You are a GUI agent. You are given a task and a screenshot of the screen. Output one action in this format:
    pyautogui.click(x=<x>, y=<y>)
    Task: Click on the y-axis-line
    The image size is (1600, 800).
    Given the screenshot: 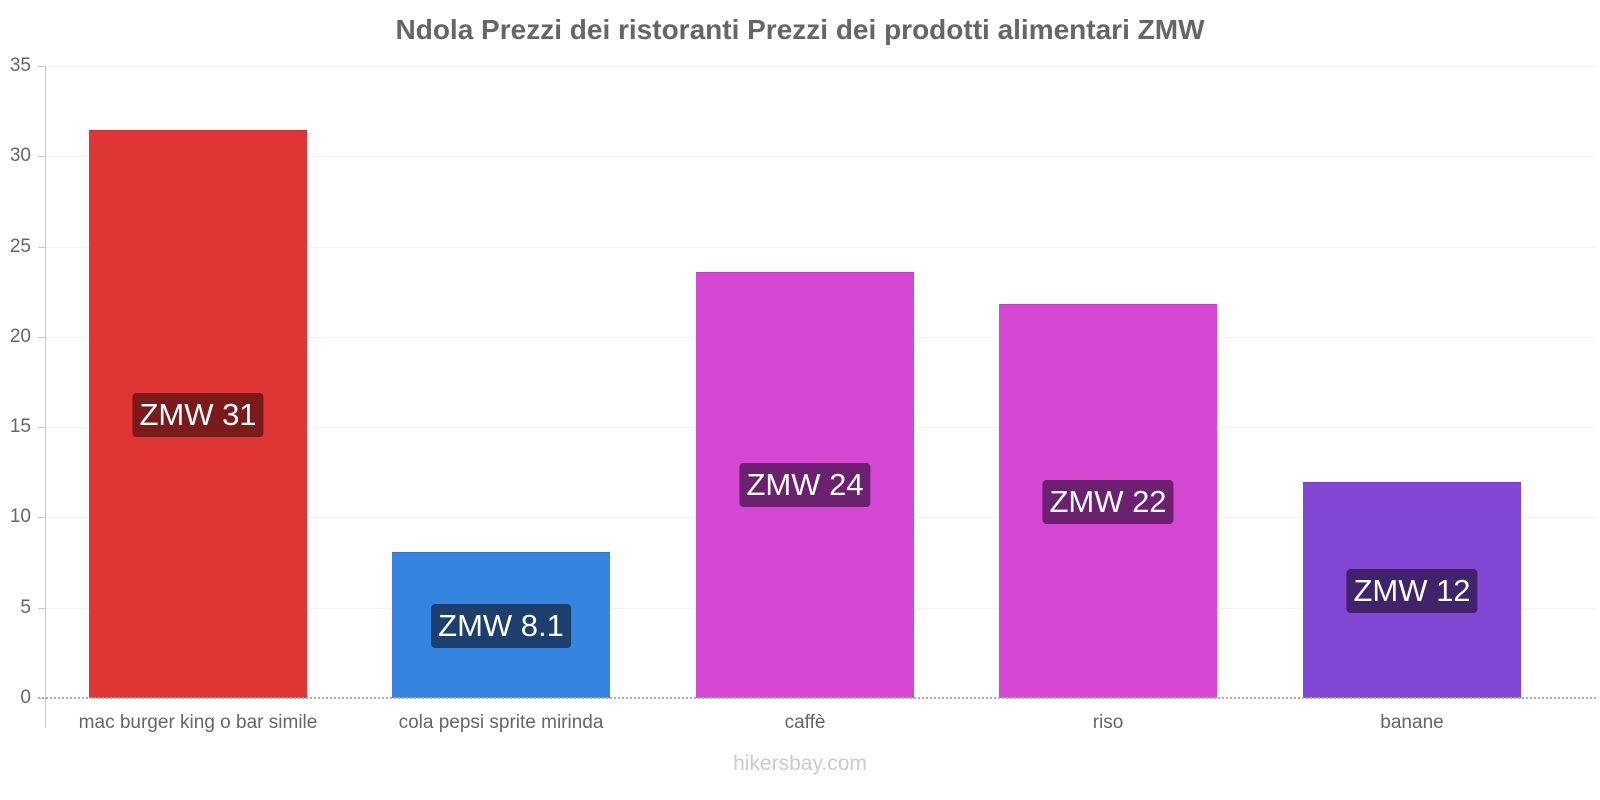 What is the action you would take?
    pyautogui.click(x=45, y=397)
    